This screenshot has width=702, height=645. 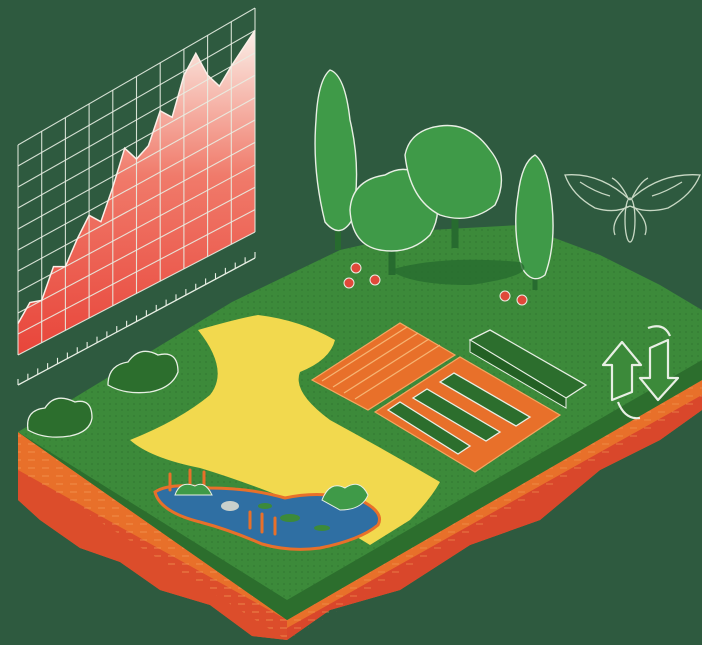 What do you see at coordinates (632, 208) in the screenshot?
I see `moth-icon` at bounding box center [632, 208].